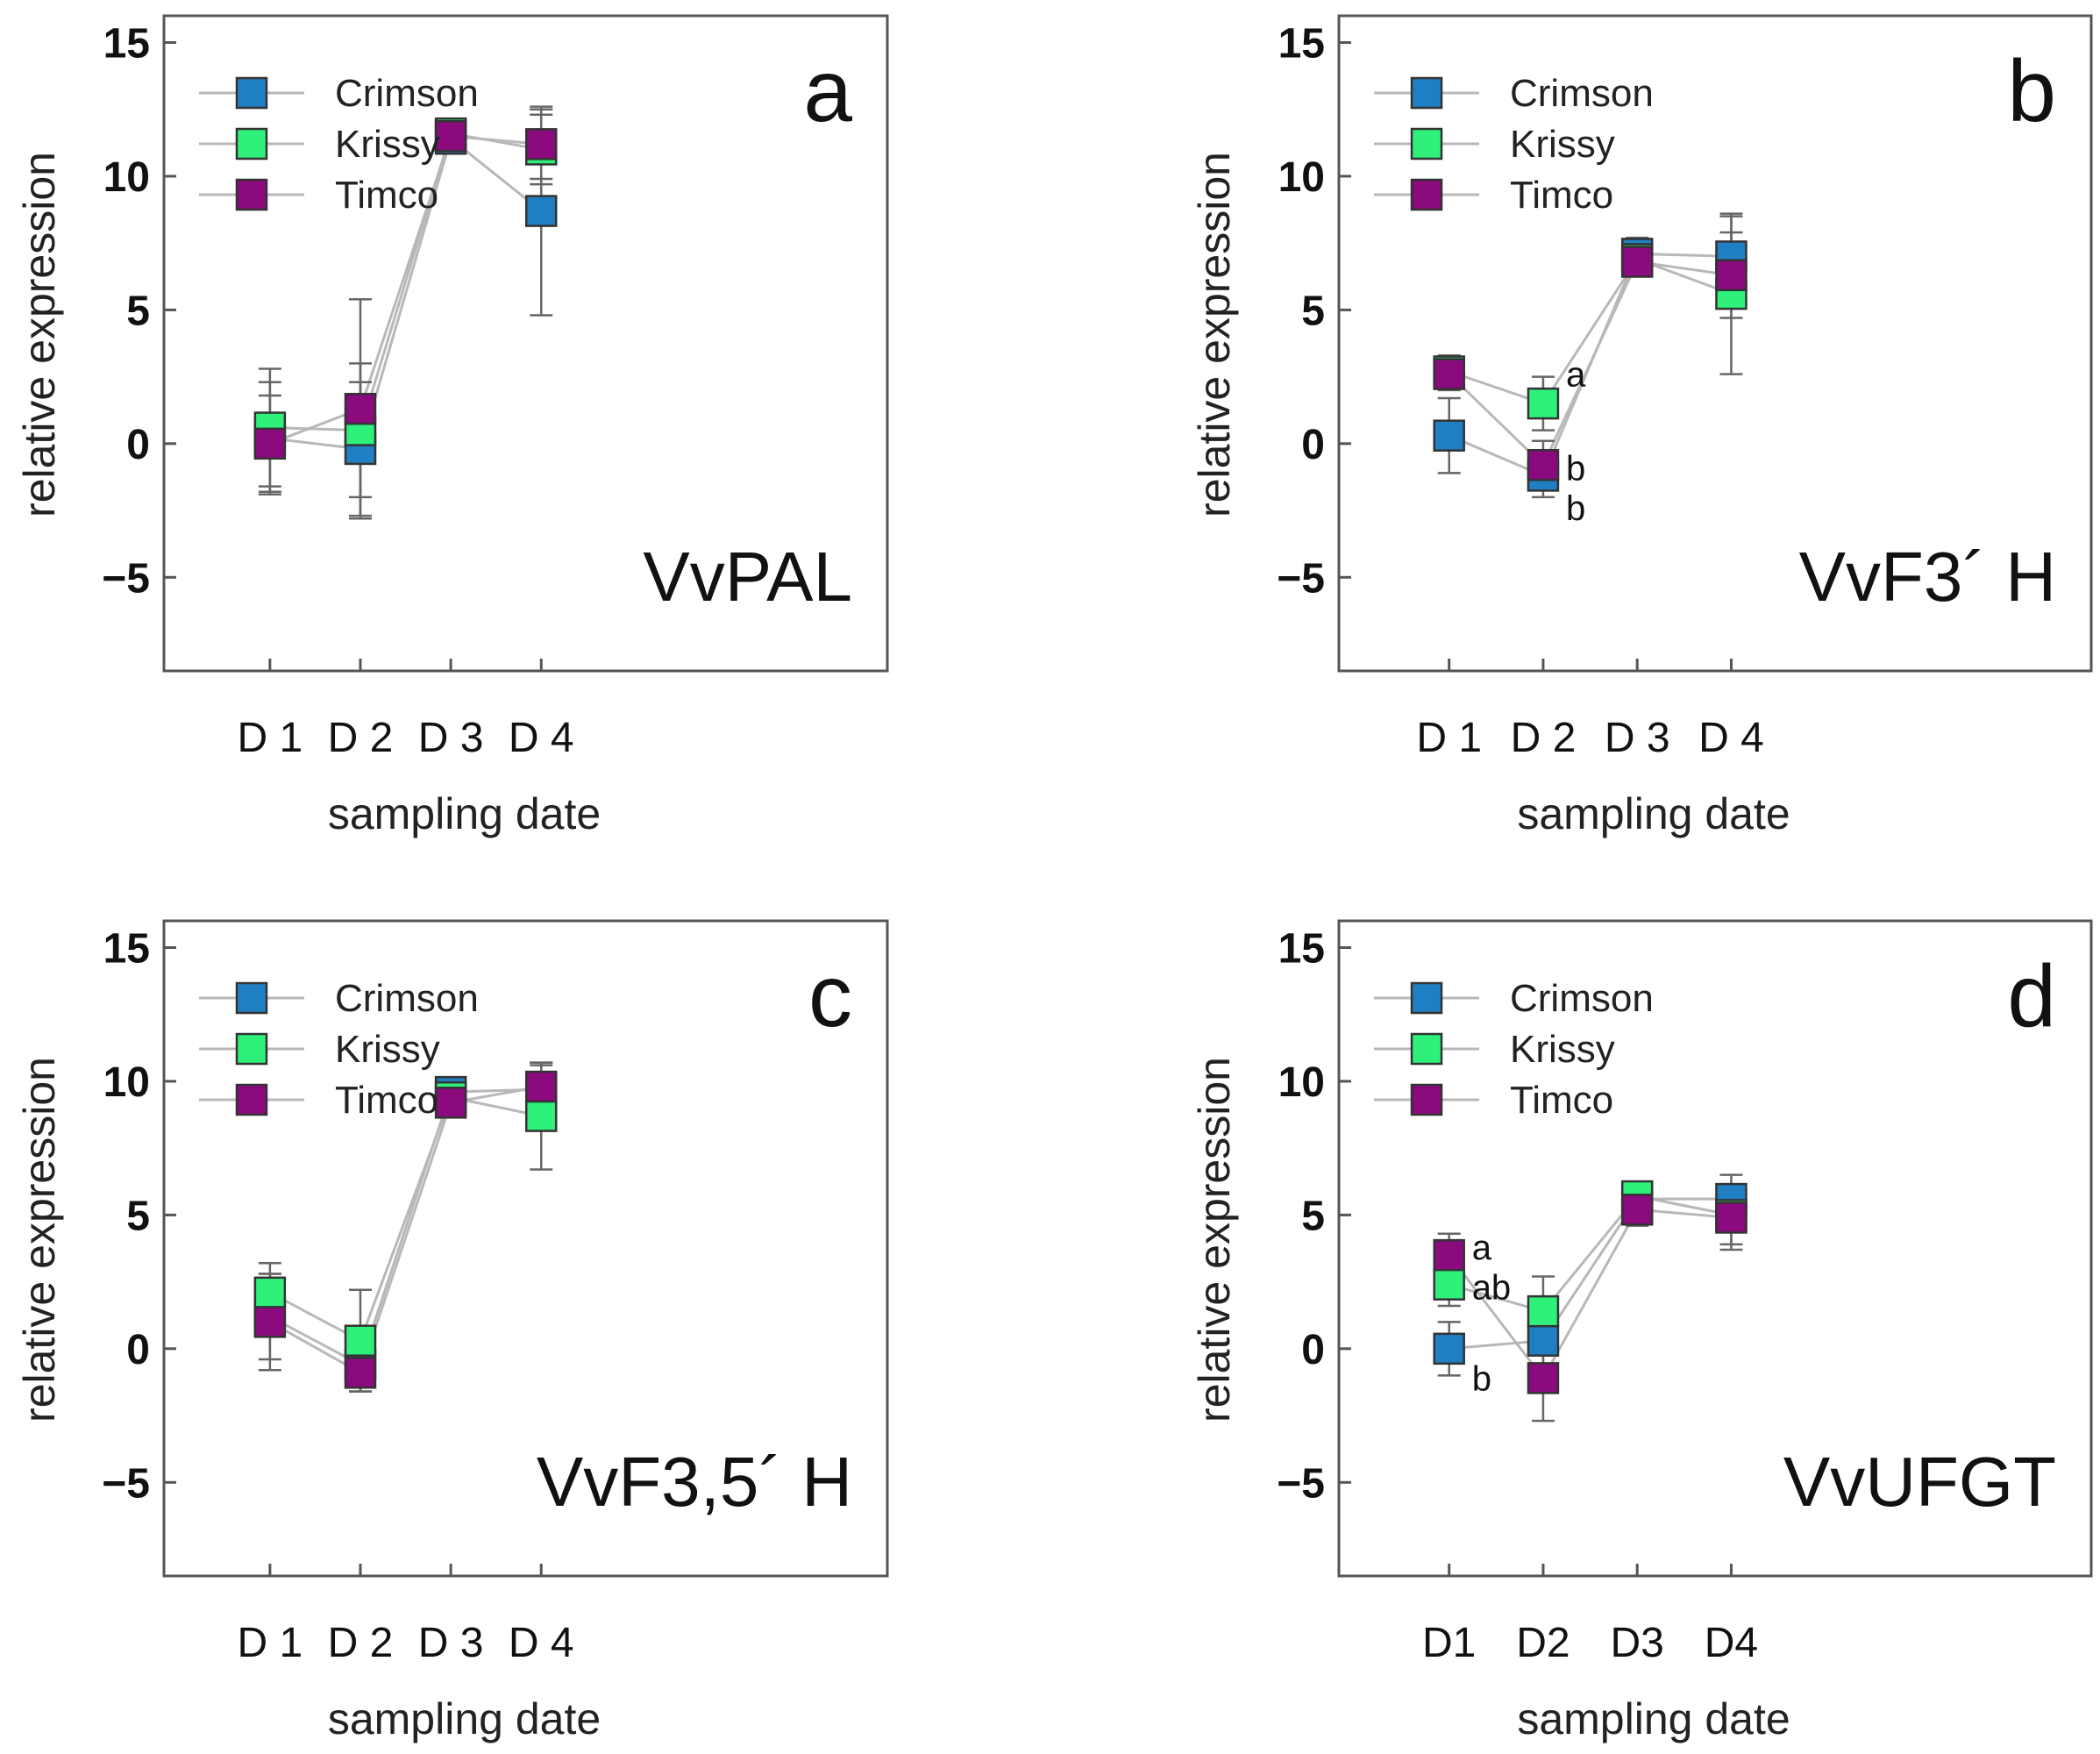  I want to click on gene-label: VvPAL, so click(747, 577).